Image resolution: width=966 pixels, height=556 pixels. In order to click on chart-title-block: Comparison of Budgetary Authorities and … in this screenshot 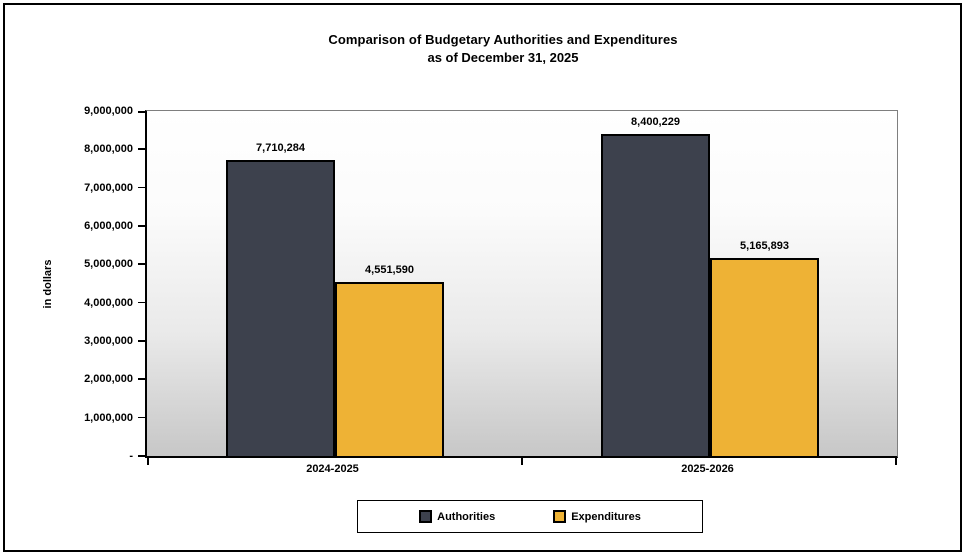, I will do `click(503, 49)`.